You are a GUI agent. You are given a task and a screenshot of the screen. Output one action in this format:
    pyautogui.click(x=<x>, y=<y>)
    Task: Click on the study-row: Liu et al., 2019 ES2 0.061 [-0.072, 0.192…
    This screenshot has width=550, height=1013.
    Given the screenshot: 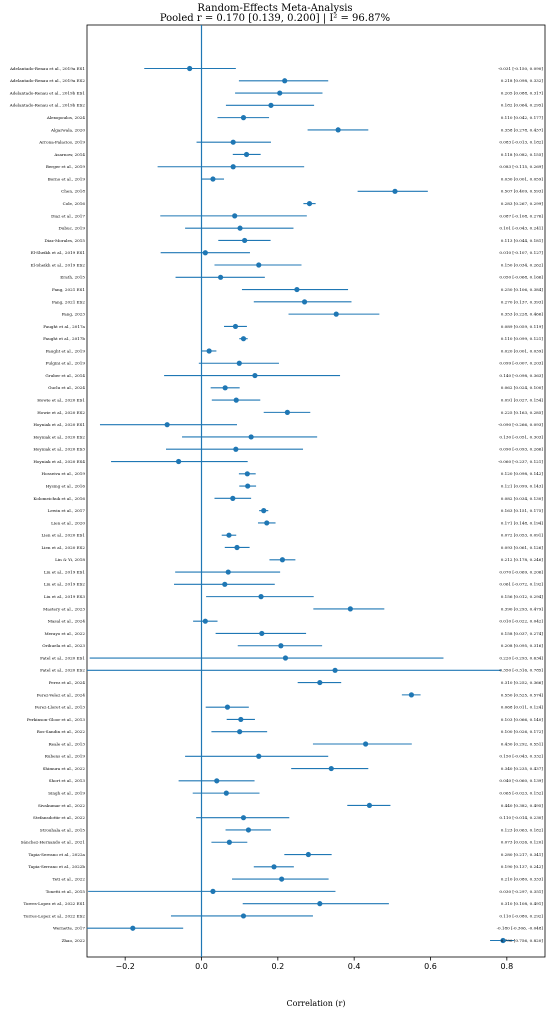 What is the action you would take?
    pyautogui.click(x=293, y=584)
    